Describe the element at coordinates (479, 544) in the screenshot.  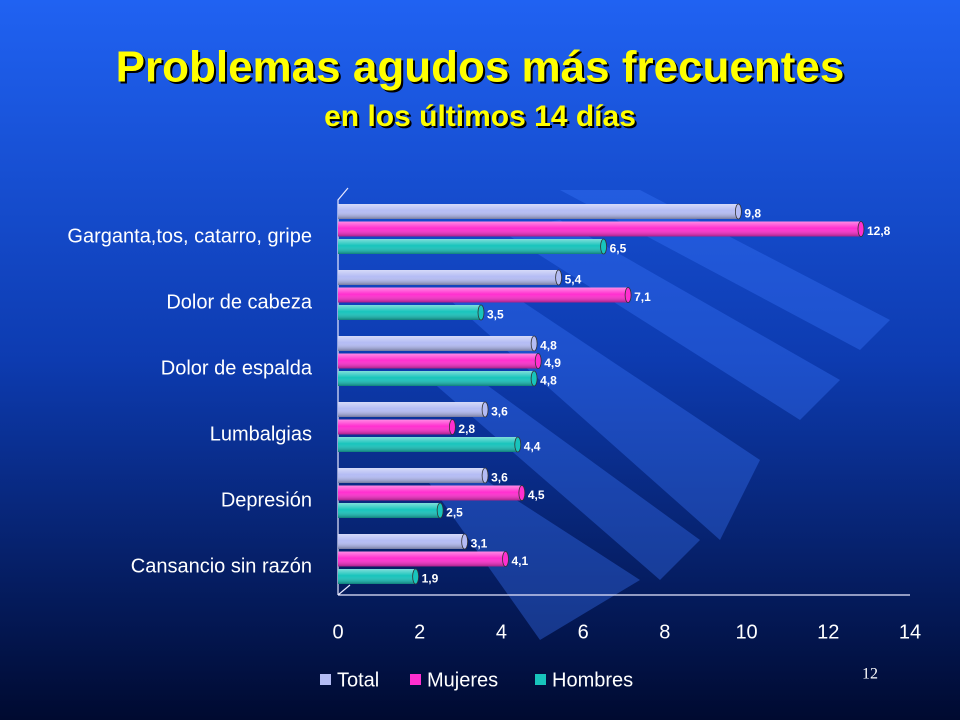
I see `value-label: 3,1` at that location.